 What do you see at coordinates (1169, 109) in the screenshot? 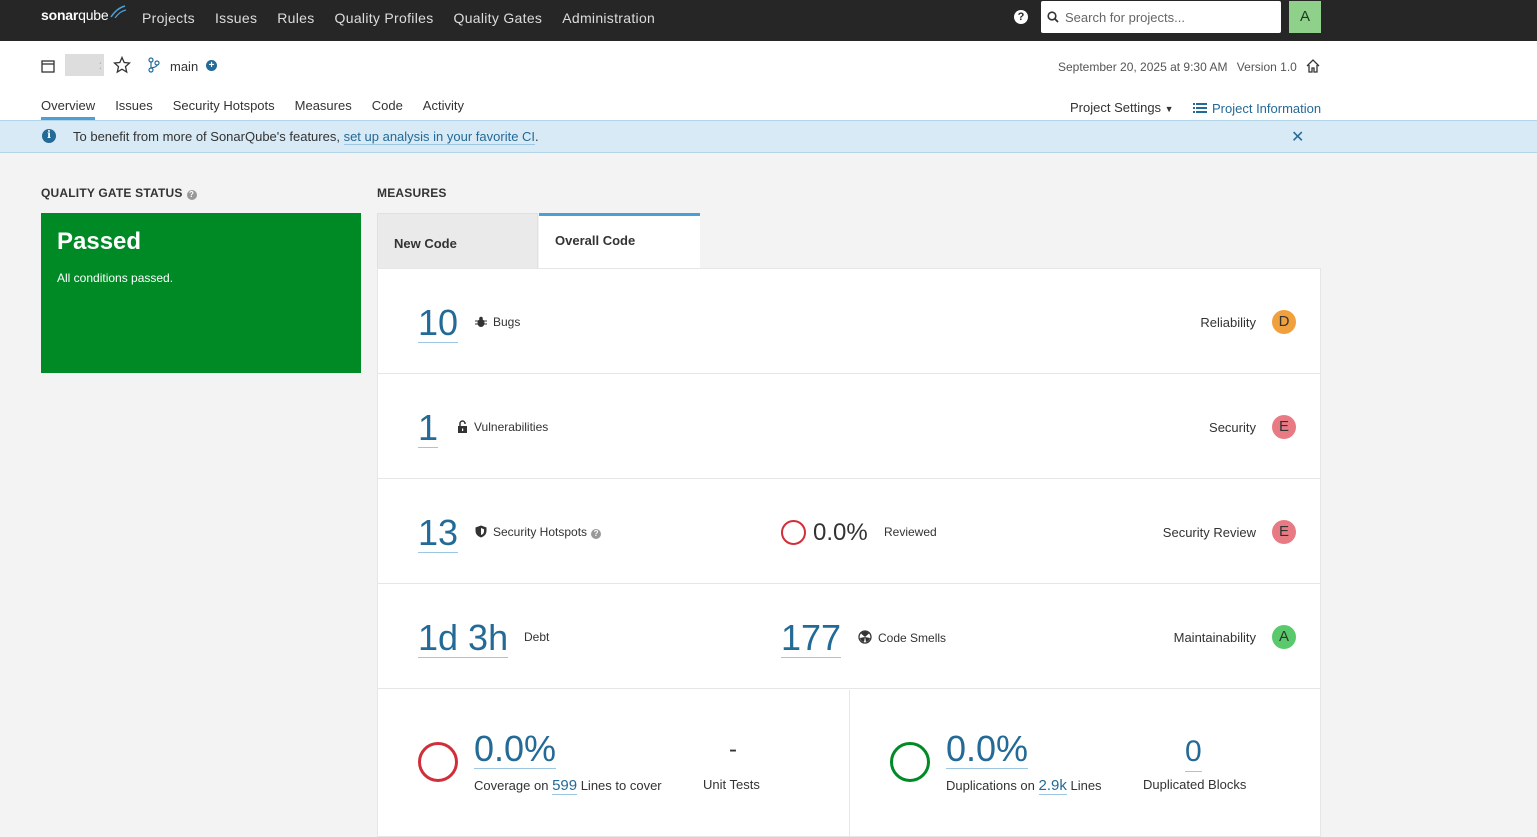
I see `caret-down-icon: ▼` at bounding box center [1169, 109].